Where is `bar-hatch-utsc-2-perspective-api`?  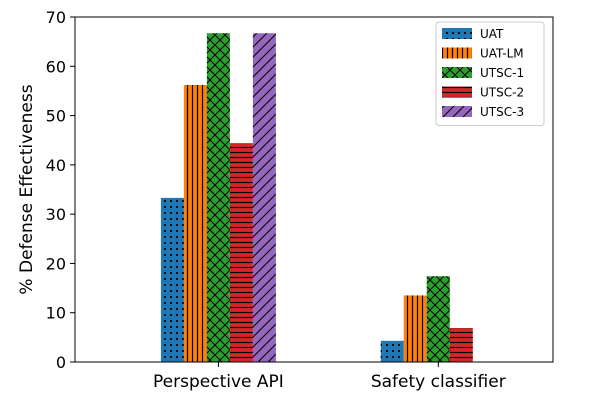
bar-hatch-utsc-2-perspective-api is located at coordinates (241, 252).